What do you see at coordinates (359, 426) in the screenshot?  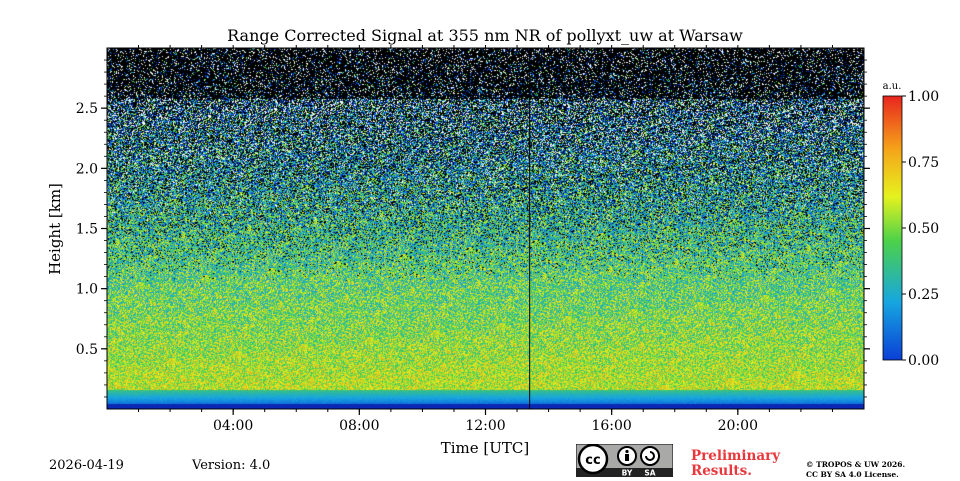 I see `x-tick-label: 08:00` at bounding box center [359, 426].